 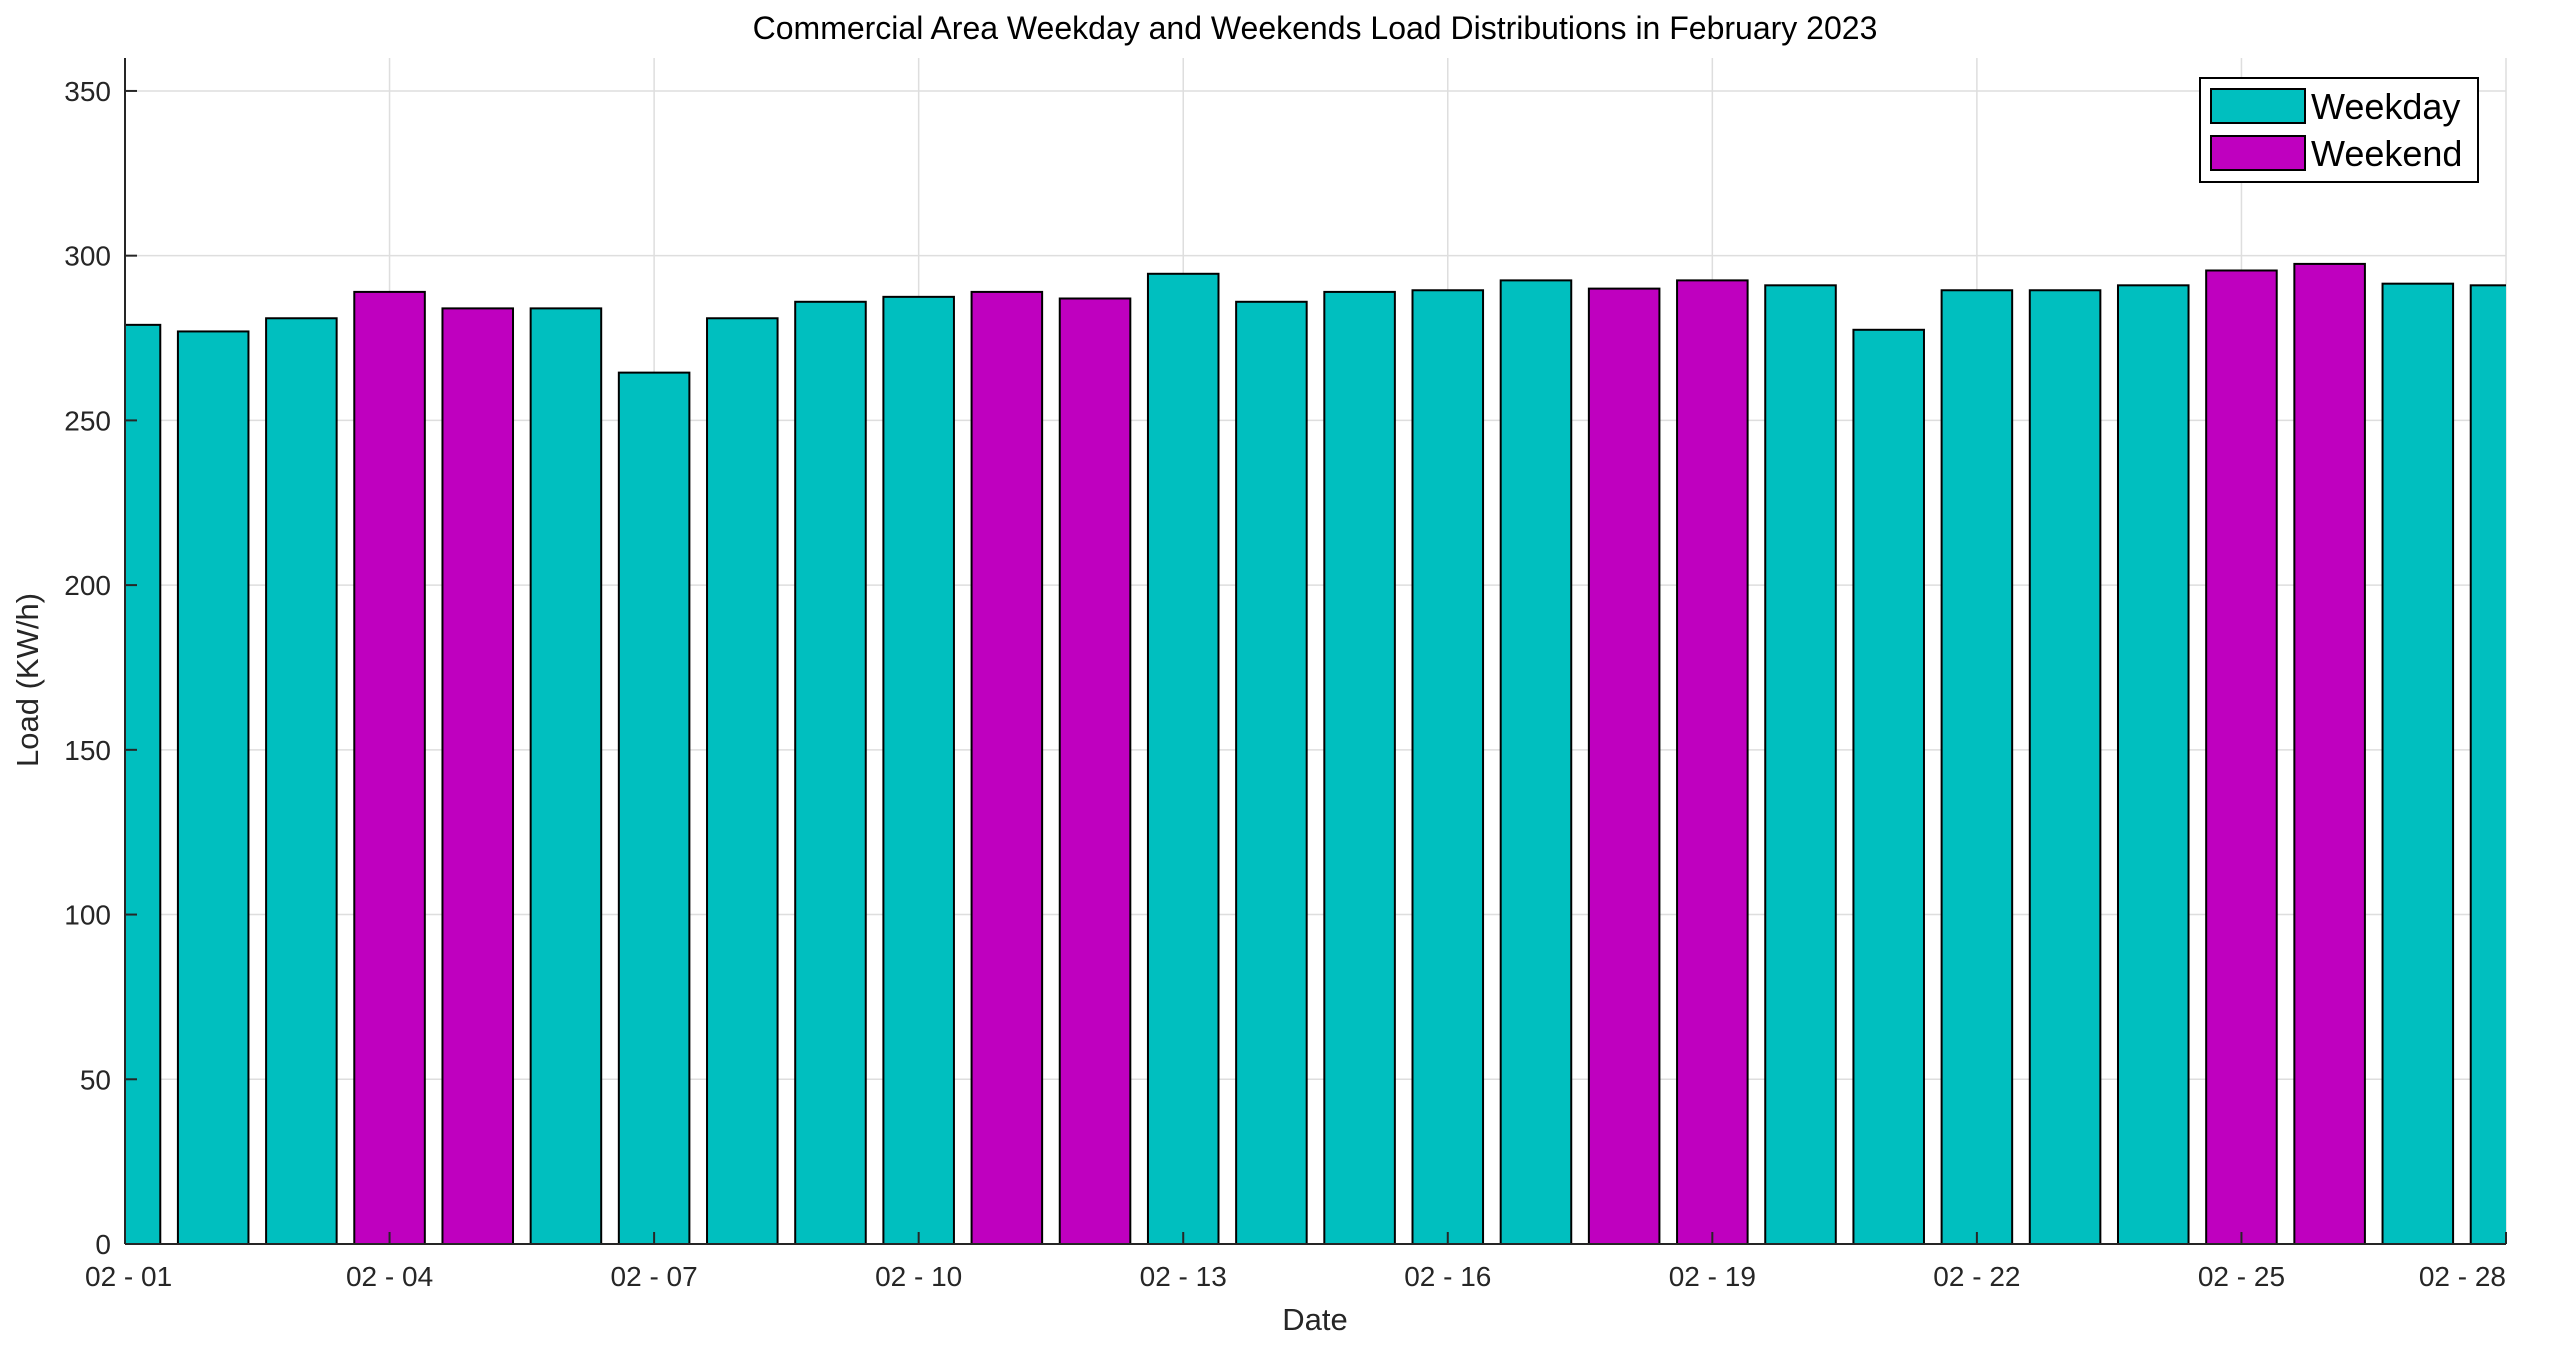 I want to click on y-tick-label: 200, so click(x=87, y=585).